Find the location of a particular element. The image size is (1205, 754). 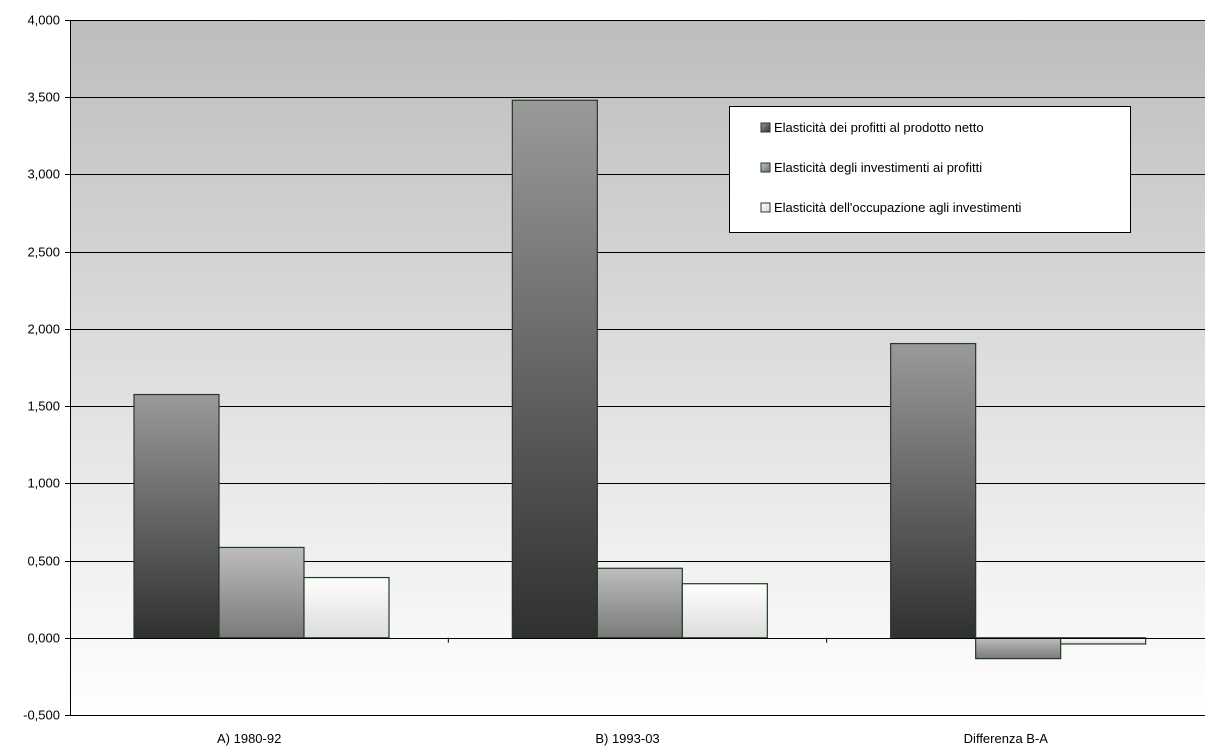

x-tick-label: Differenza B-A is located at coordinates (1006, 738).